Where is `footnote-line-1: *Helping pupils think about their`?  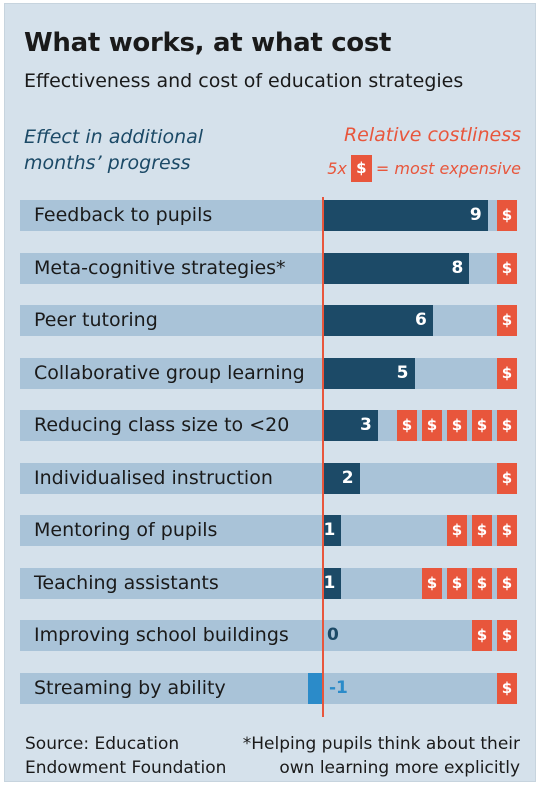 footnote-line-1: *Helping pupils think about their is located at coordinates (381, 744).